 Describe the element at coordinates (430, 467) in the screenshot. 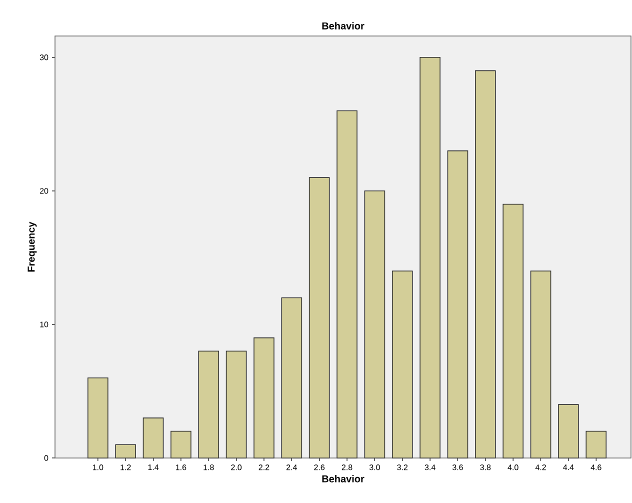

I see `x-tick-label: 3.4` at that location.